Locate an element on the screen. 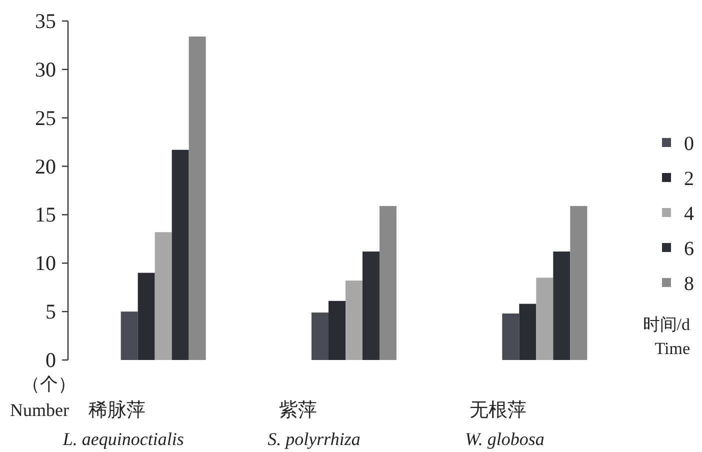 The height and width of the screenshot is (452, 702). y-tick-label: 30 is located at coordinates (45, 69).